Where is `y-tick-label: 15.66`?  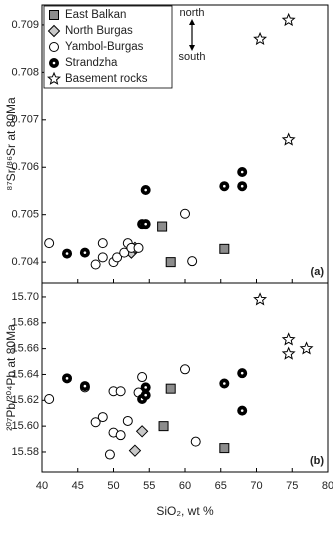 y-tick-label: 15.66 is located at coordinates (25, 349).